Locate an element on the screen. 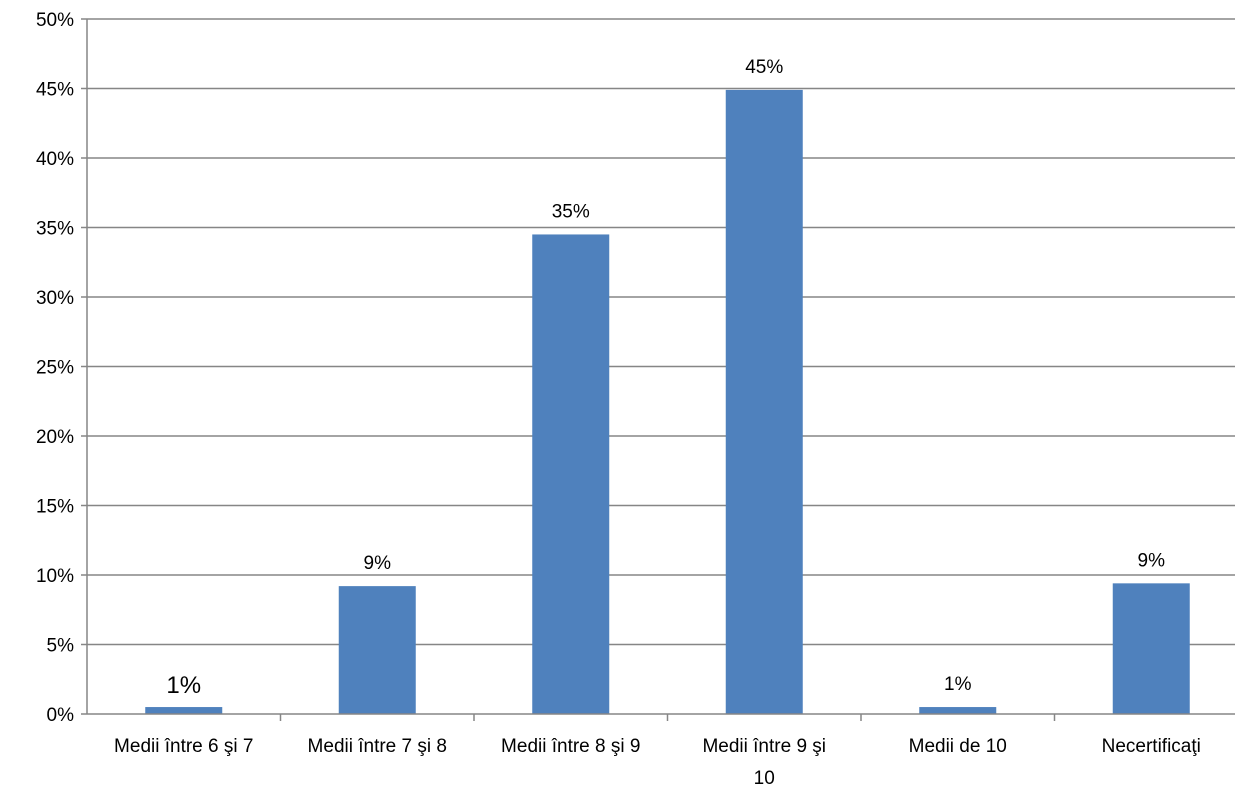  y-tick-label: 0% is located at coordinates (61, 715).